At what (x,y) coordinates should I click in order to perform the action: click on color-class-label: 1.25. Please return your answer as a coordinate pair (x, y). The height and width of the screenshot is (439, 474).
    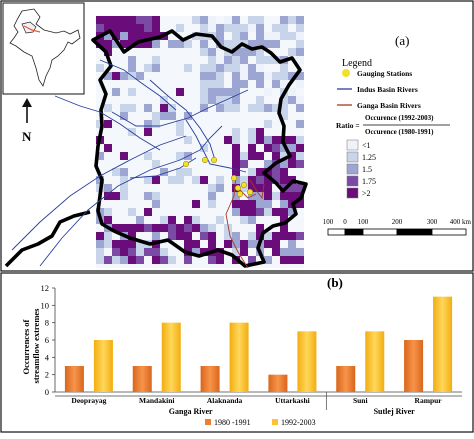
    Looking at the image, I should click on (369, 157).